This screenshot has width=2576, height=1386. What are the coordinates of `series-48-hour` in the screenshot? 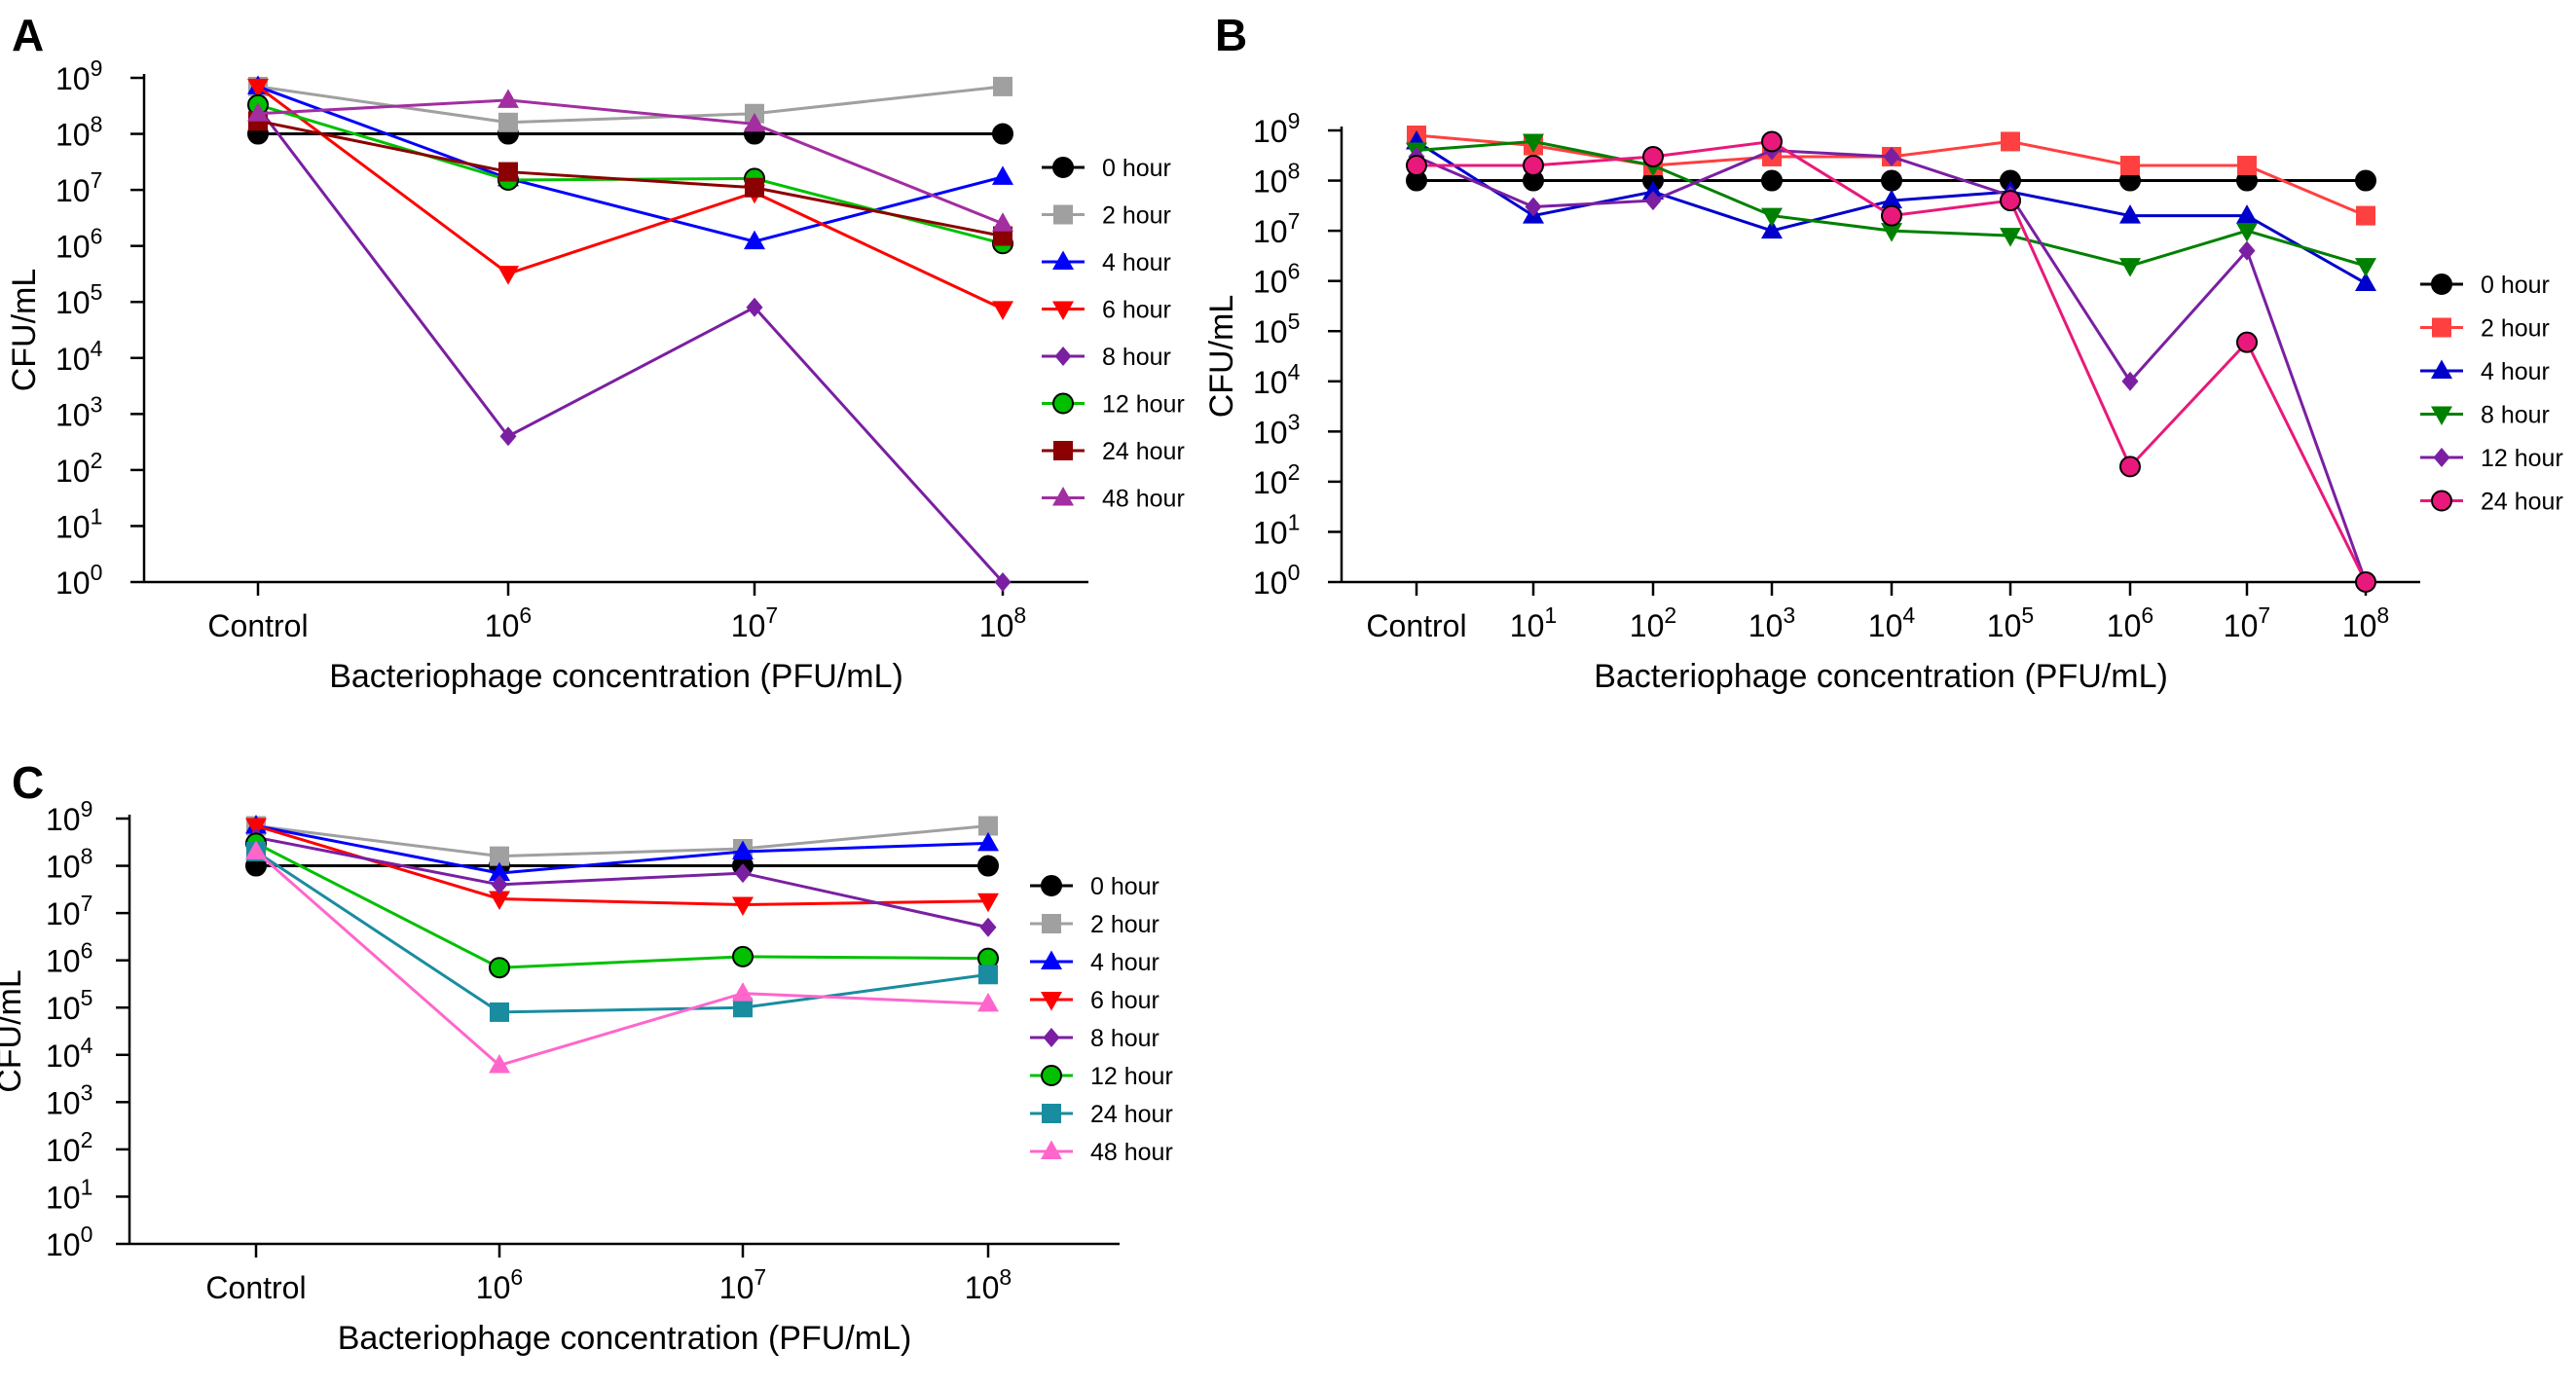 It's located at (622, 957).